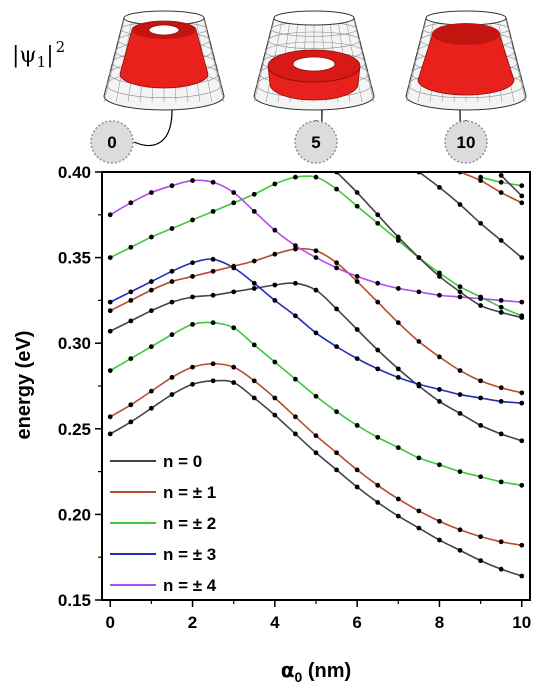 The image size is (550, 694). What do you see at coordinates (275, 622) in the screenshot?
I see `x-tick-label-2: 4` at bounding box center [275, 622].